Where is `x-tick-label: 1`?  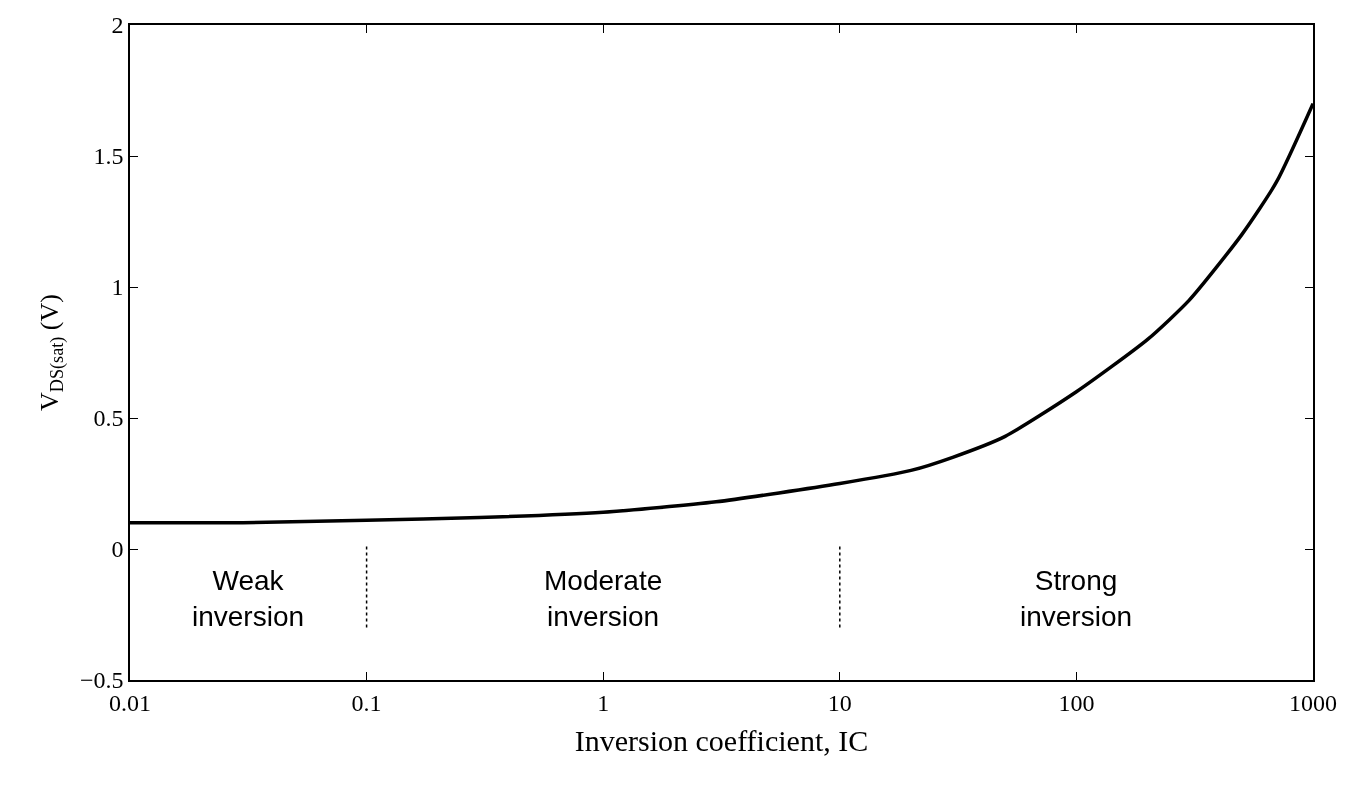 x-tick-label: 1 is located at coordinates (603, 702).